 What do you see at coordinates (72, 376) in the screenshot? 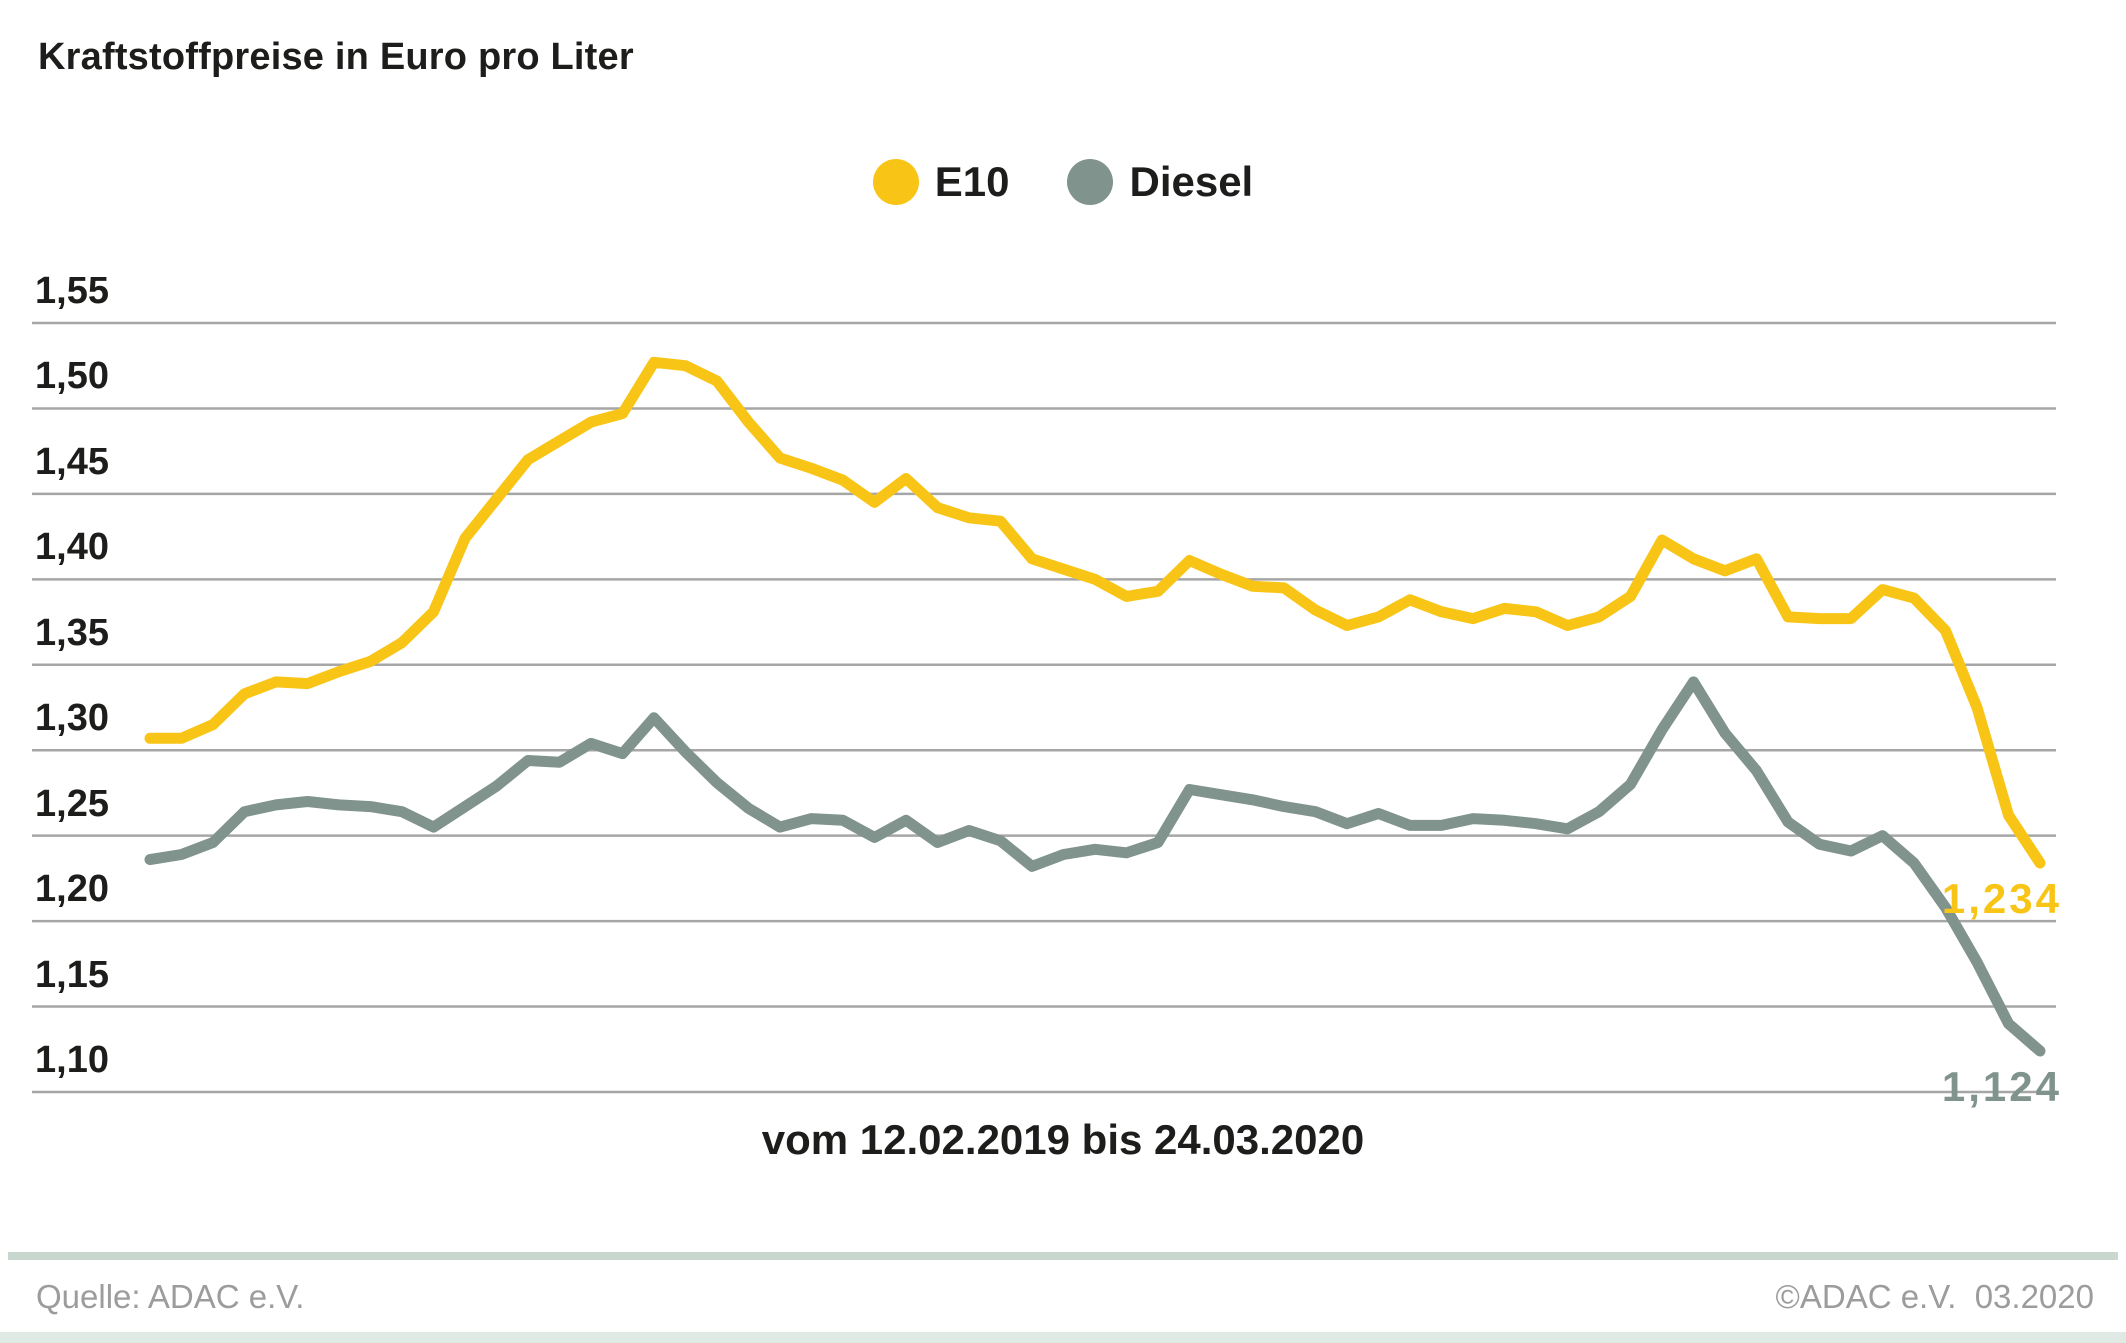
I see `y-tick-label: 1,50` at bounding box center [72, 376].